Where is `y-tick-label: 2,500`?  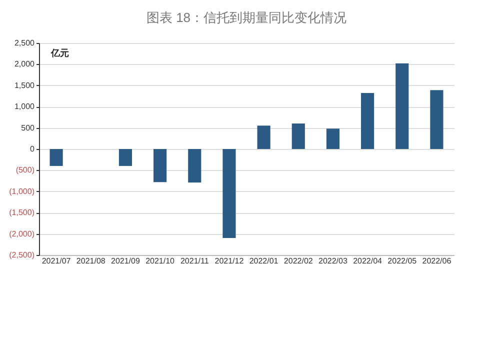
y-tick-label: 2,500 is located at coordinates (25, 43).